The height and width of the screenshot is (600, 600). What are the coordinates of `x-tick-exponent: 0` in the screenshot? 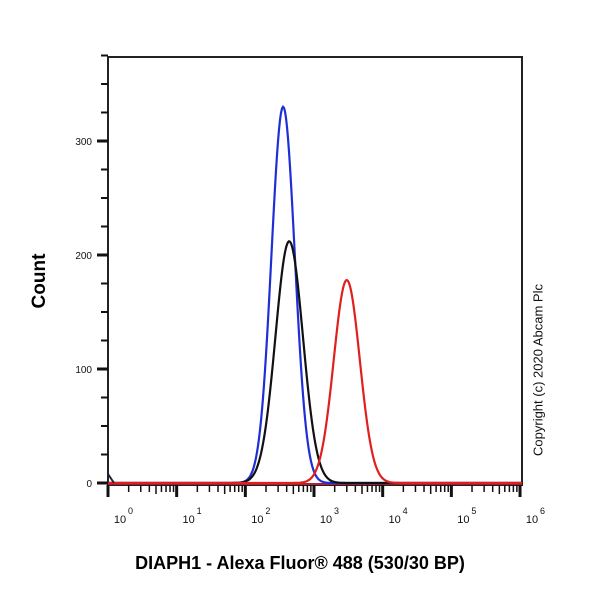 It's located at (130, 511).